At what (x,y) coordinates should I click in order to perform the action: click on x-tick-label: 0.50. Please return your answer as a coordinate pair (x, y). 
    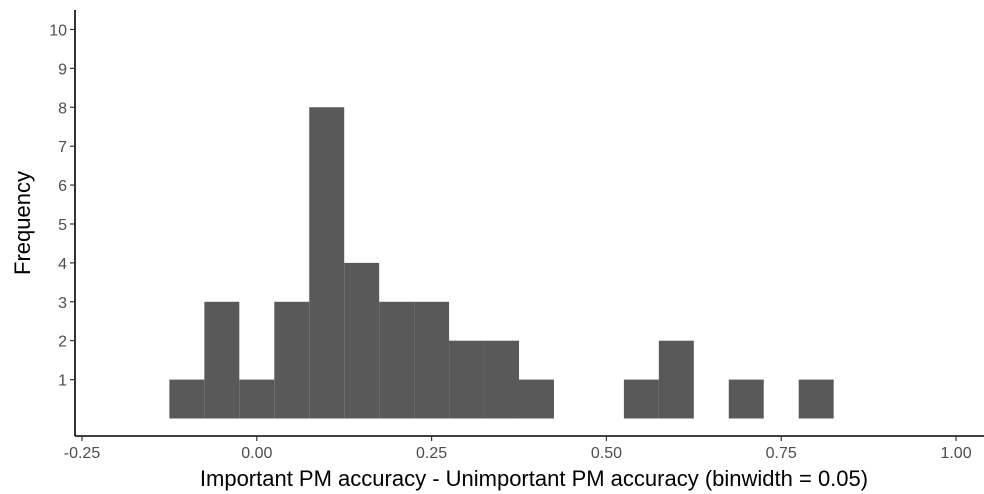
    Looking at the image, I should click on (606, 453).